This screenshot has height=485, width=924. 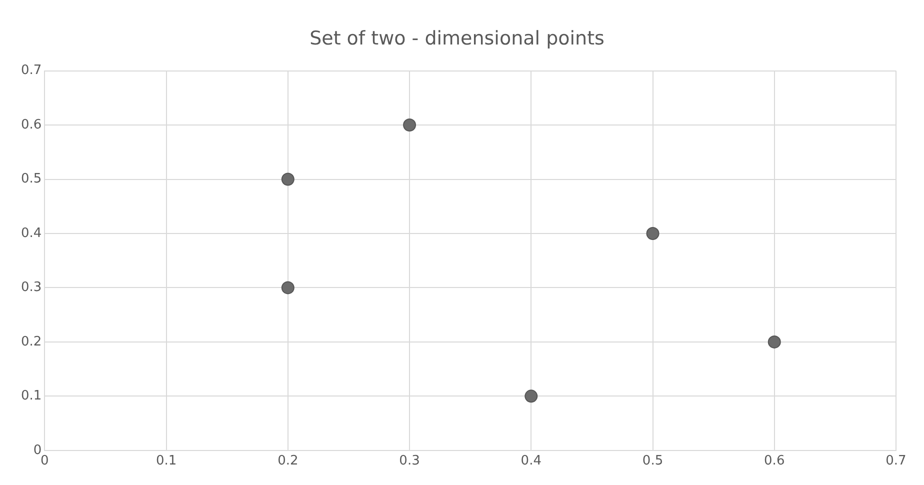 I want to click on y-tick-label: 0.1, so click(x=31, y=396).